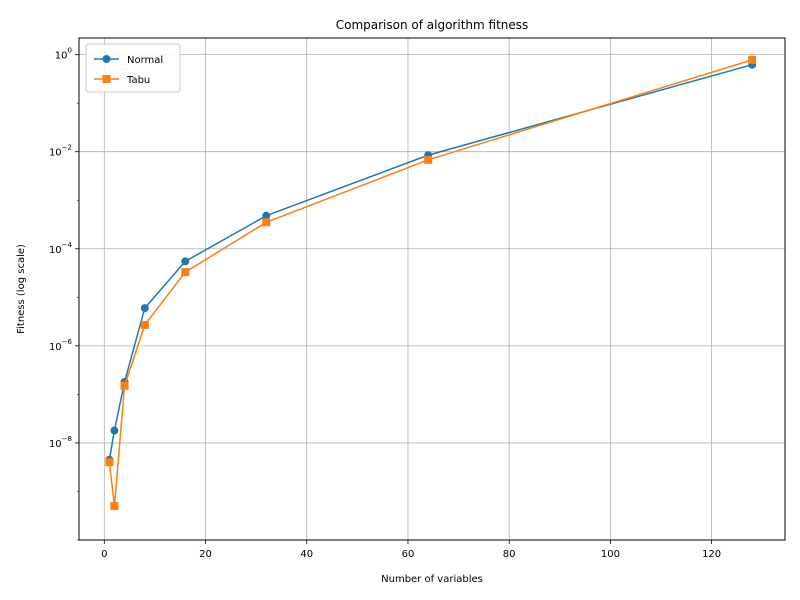  I want to click on y-tick-label: 10⁻⁸, so click(60, 442).